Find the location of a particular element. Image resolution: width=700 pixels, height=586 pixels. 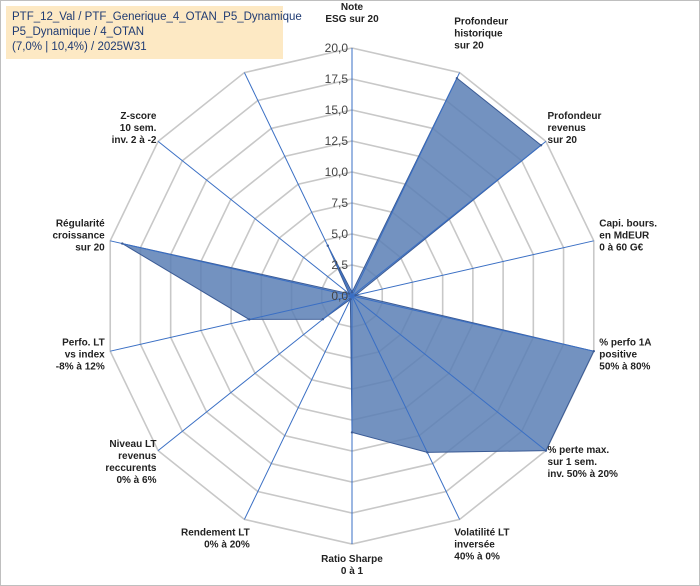

axis-label-8: Rendement LT 0% à 20% is located at coordinates (215, 538).